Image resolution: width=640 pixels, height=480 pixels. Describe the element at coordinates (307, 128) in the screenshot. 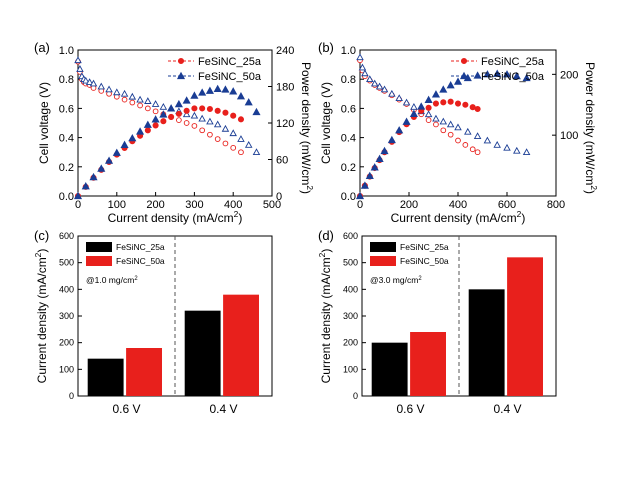

I see `y2-axis-title: Power density (mW/cm2)` at that location.